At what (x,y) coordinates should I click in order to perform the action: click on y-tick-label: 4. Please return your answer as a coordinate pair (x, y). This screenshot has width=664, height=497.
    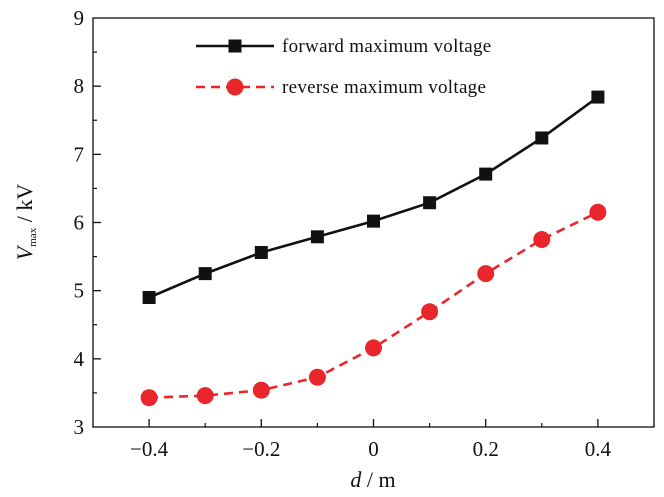
    Looking at the image, I should click on (79, 359).